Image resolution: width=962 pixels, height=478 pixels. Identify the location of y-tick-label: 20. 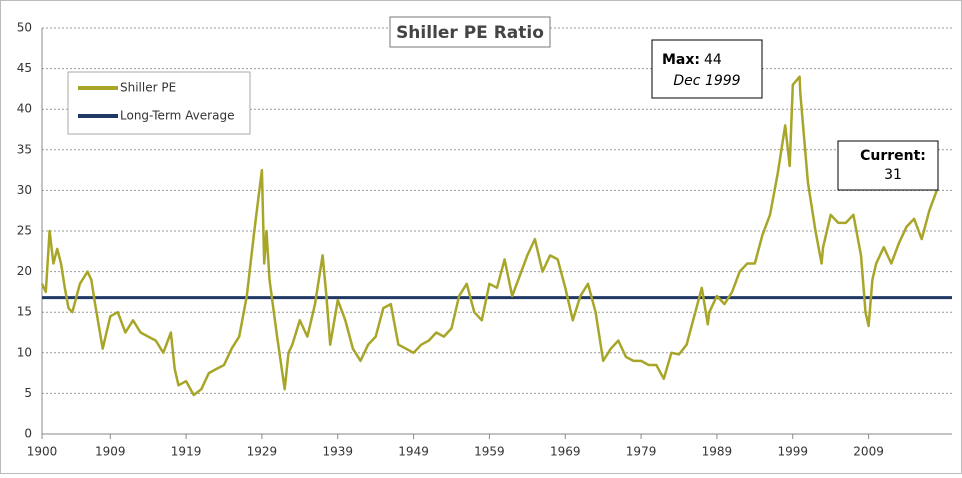
(24, 271).